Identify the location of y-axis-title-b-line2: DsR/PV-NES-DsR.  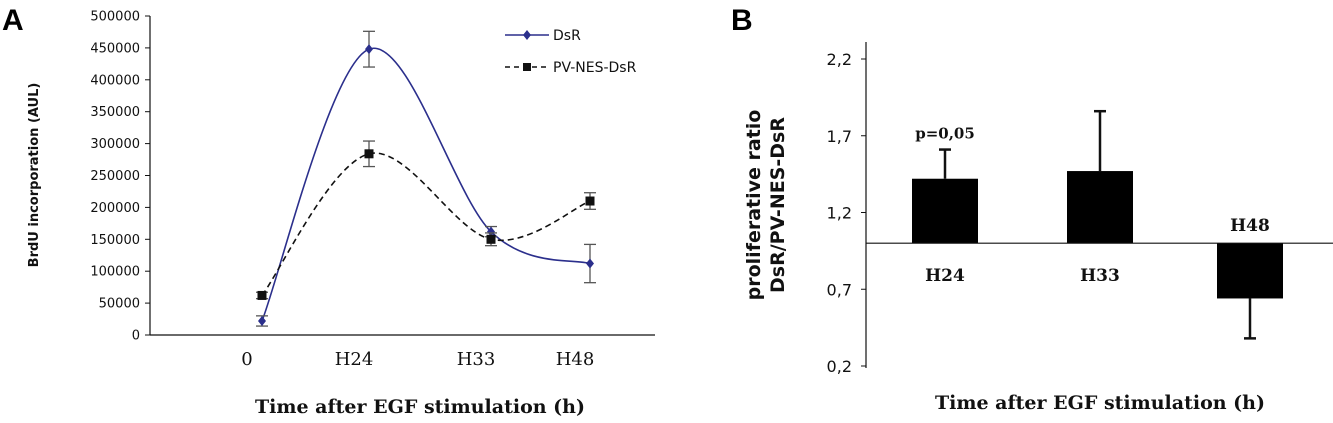
(778, 205).